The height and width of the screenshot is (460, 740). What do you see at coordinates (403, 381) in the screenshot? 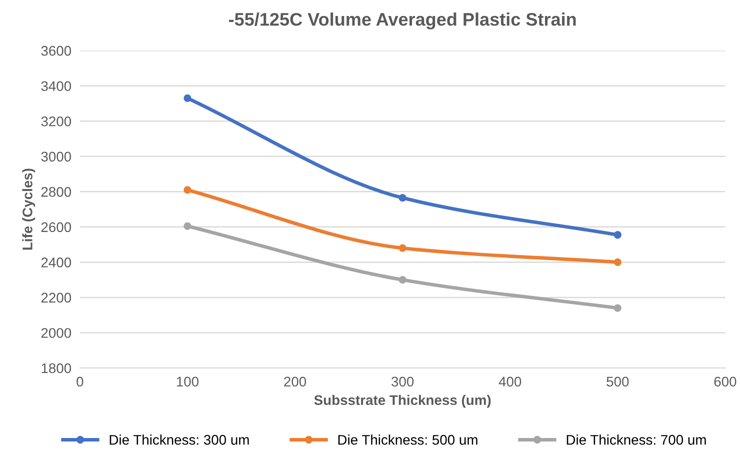
I see `x-tick-label: 300` at bounding box center [403, 381].